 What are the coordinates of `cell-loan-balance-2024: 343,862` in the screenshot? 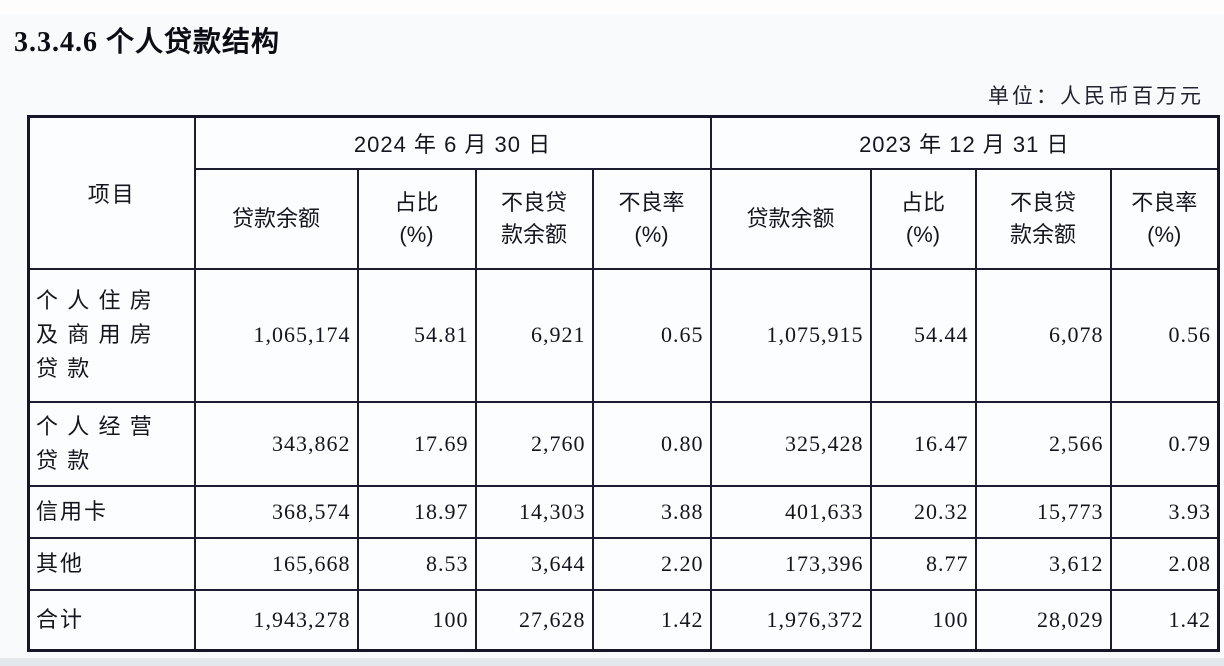 It's located at (276, 443).